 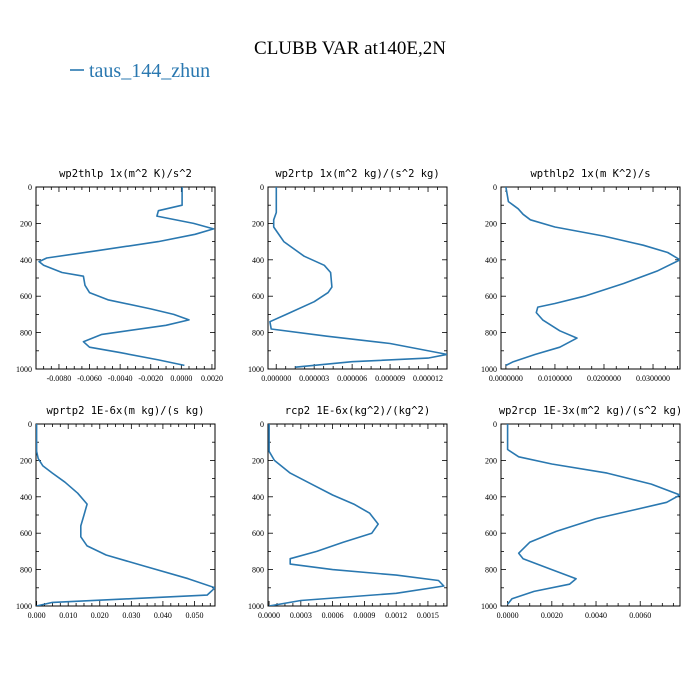 What do you see at coordinates (194, 615) in the screenshot?
I see `x-tick-label: 0.050` at bounding box center [194, 615].